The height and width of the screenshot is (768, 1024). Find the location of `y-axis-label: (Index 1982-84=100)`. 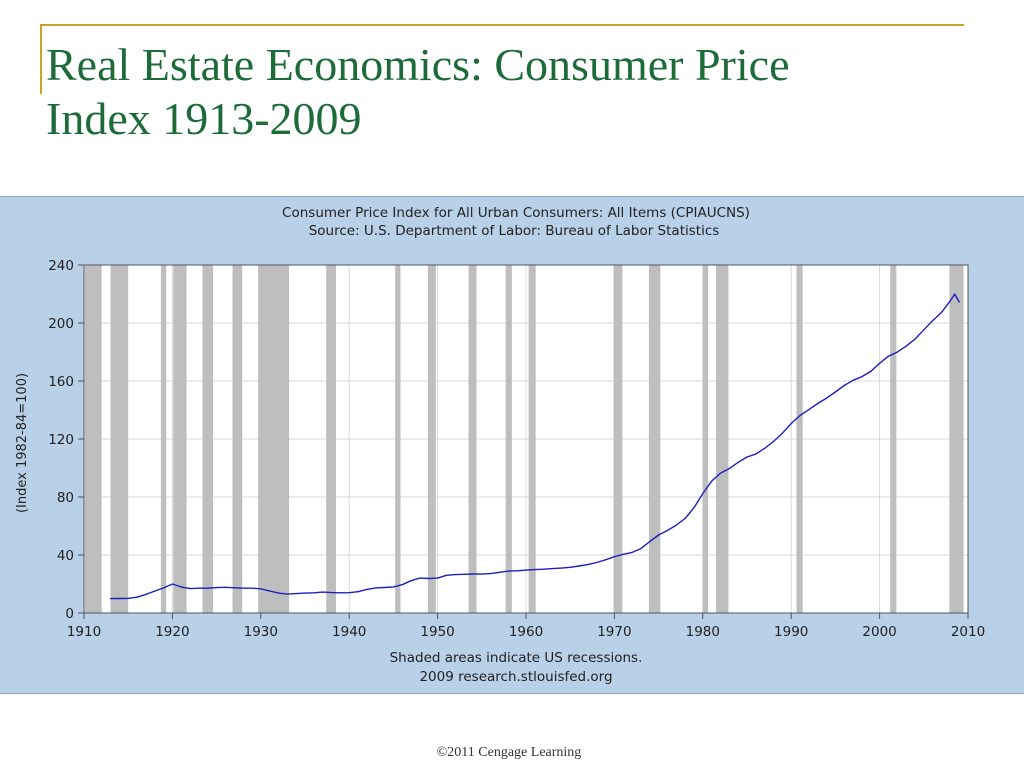

y-axis-label: (Index 1982-84=100) is located at coordinates (22, 443).